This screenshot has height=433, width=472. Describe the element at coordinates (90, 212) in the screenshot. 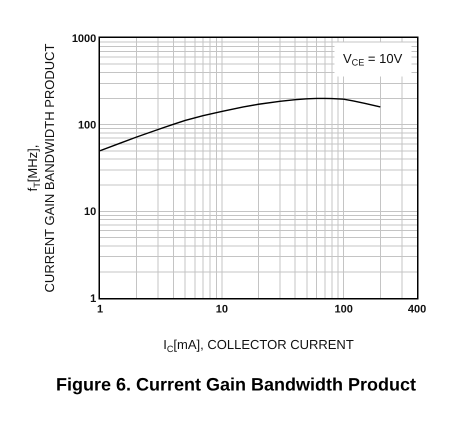

I see `y-tick-label: 10` at that location.